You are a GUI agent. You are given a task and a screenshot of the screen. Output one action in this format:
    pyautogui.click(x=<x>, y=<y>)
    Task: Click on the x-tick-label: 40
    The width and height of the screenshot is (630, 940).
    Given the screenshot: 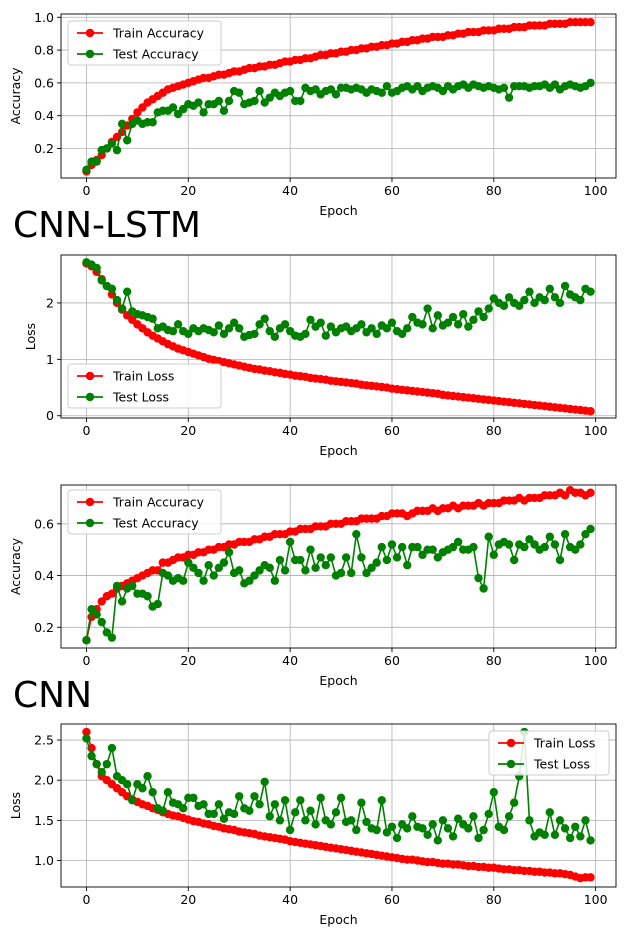 What is the action you would take?
    pyautogui.click(x=290, y=430)
    